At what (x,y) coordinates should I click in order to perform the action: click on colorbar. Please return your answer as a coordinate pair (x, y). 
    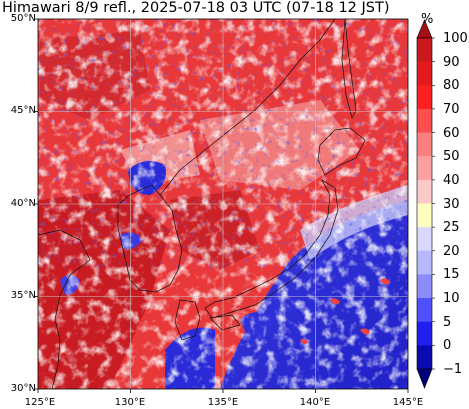
    Looking at the image, I should click on (425, 204).